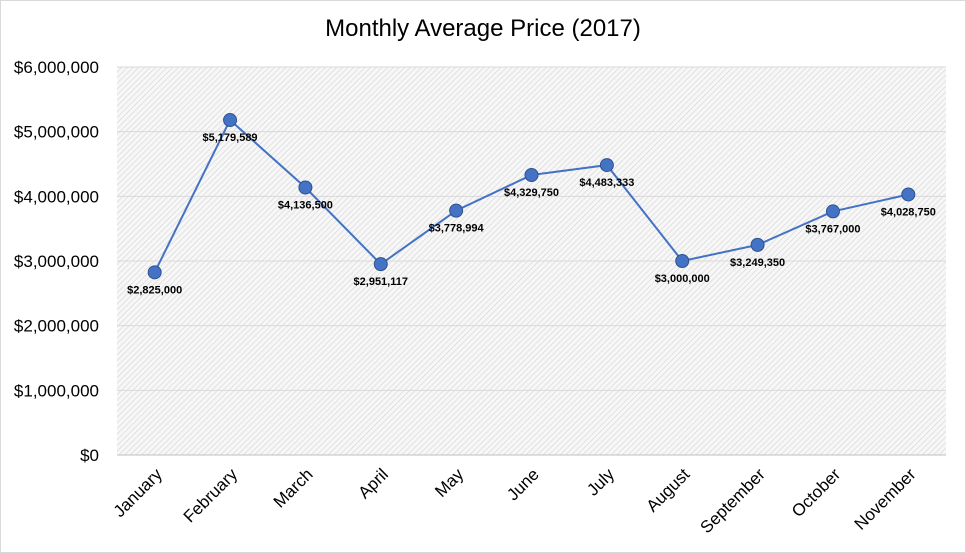 This screenshot has height=553, width=966. I want to click on chart-title: Monthly Average Price (2017), so click(483, 28).